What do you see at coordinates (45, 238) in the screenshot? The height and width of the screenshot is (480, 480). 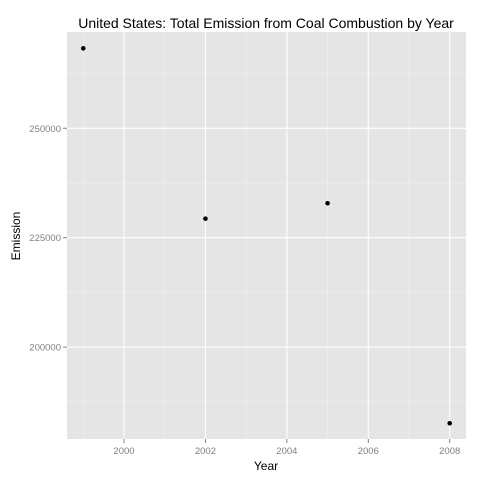 I see `y-tick-label: 225000` at bounding box center [45, 238].